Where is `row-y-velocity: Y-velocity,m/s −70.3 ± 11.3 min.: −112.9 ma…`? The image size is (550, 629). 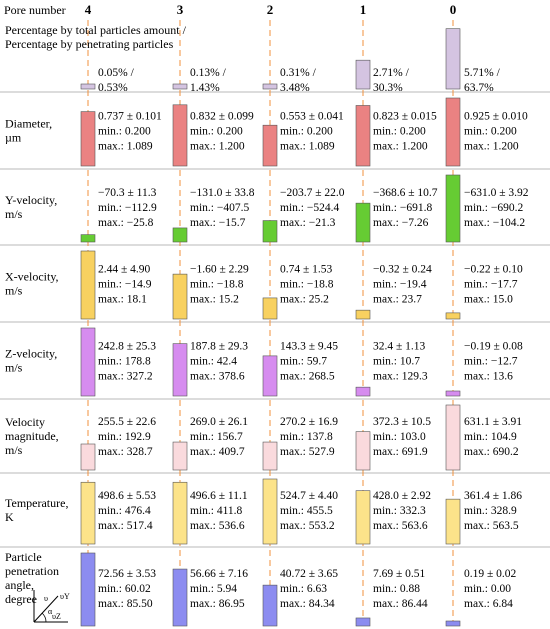 row-y-velocity: Y-velocity,m/s −70.3 ± 11.3 min.: −112.9 ma… is located at coordinates (267, 208).